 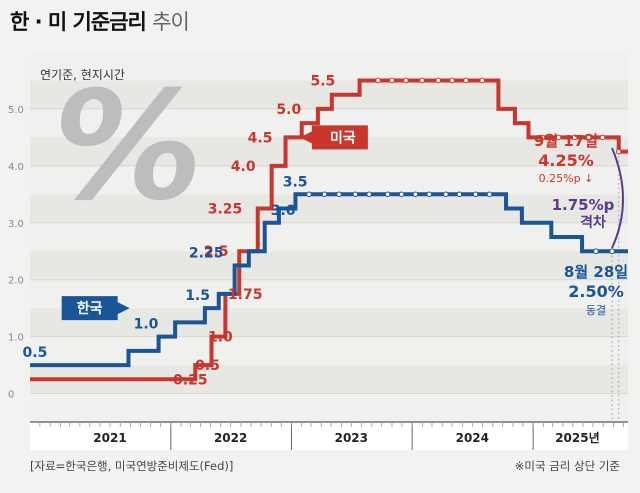 What do you see at coordinates (343, 138) in the screenshot?
I see `us-tag-label: 미국` at bounding box center [343, 138].